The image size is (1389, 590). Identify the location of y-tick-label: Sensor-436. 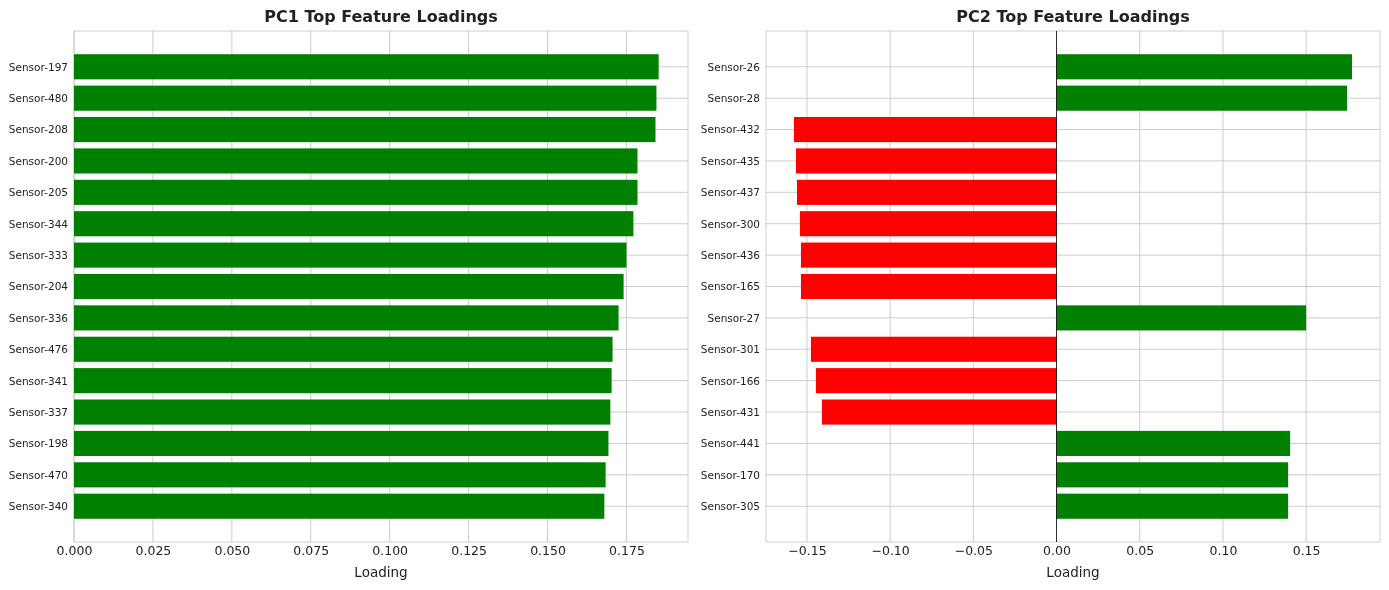
(730, 254).